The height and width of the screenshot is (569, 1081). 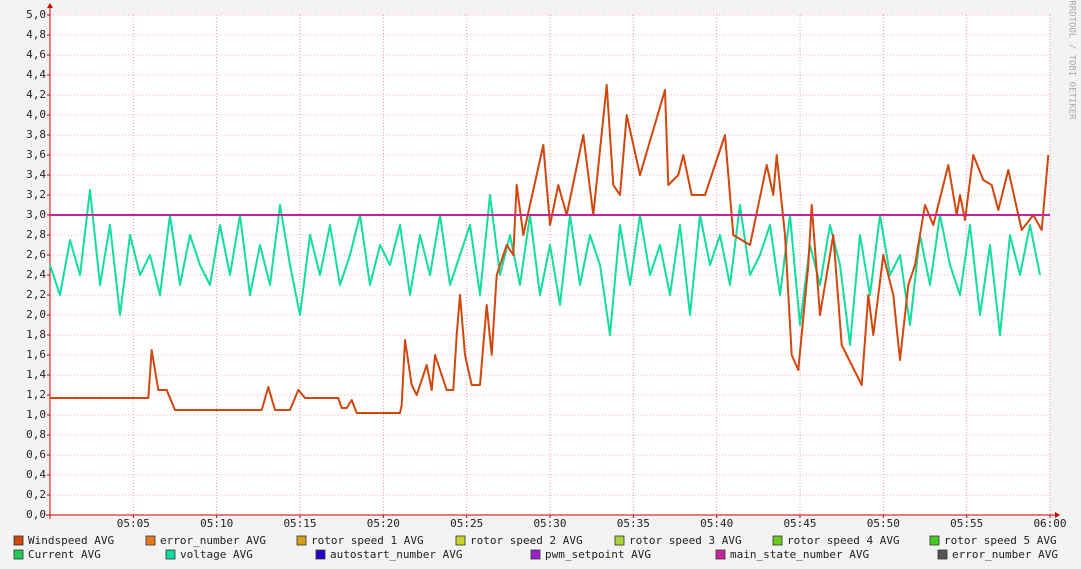 What do you see at coordinates (526, 540) in the screenshot?
I see `legend-label: rotor speed 2 AVG` at bounding box center [526, 540].